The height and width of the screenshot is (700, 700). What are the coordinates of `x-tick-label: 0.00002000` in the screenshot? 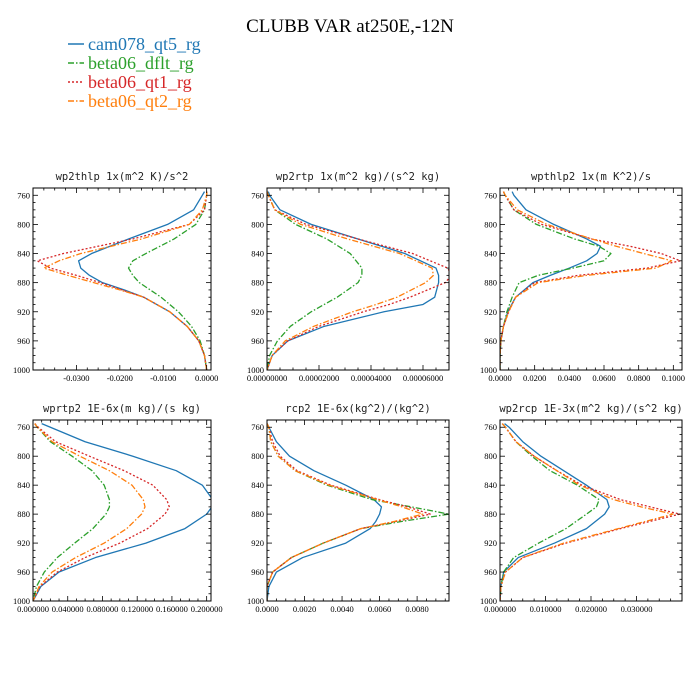 It's located at (319, 378).